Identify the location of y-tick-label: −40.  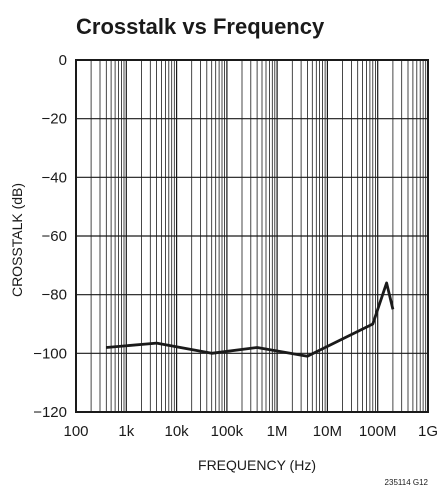
(54, 177).